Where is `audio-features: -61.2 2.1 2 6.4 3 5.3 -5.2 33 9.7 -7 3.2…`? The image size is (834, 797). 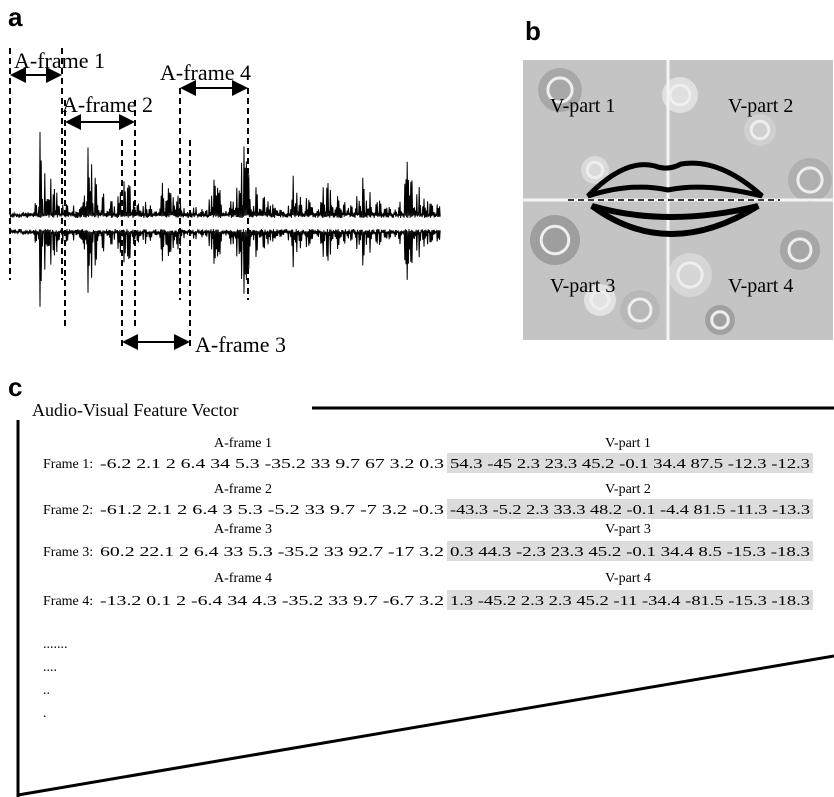 audio-features: -61.2 2.1 2 6.4 3 5.3 -5.2 33 9.7 -7 3.2… is located at coordinates (272, 510).